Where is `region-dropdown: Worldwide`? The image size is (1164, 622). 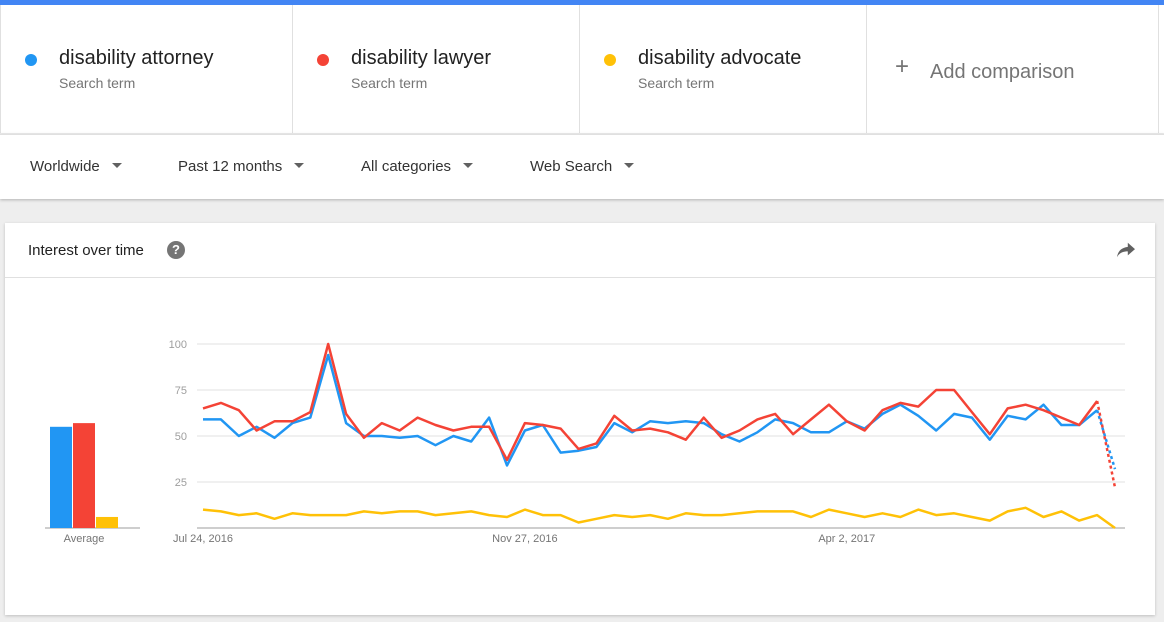
region-dropdown: Worldwide is located at coordinates (76, 166).